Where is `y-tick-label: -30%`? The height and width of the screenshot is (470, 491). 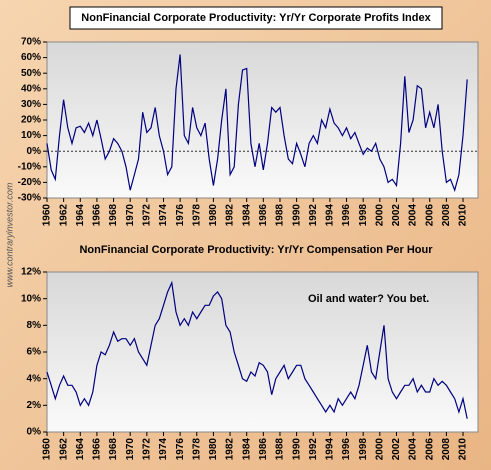
y-tick-label: -30% is located at coordinates (29, 198).